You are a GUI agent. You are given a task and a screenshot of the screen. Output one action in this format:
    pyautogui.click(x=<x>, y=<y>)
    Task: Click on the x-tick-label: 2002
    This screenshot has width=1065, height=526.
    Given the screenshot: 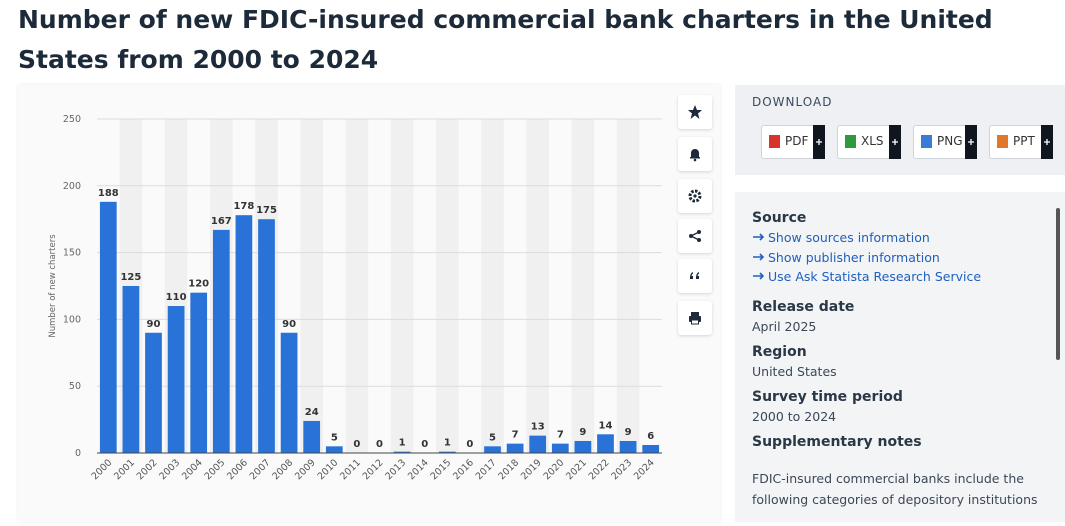 What is the action you would take?
    pyautogui.click(x=147, y=469)
    